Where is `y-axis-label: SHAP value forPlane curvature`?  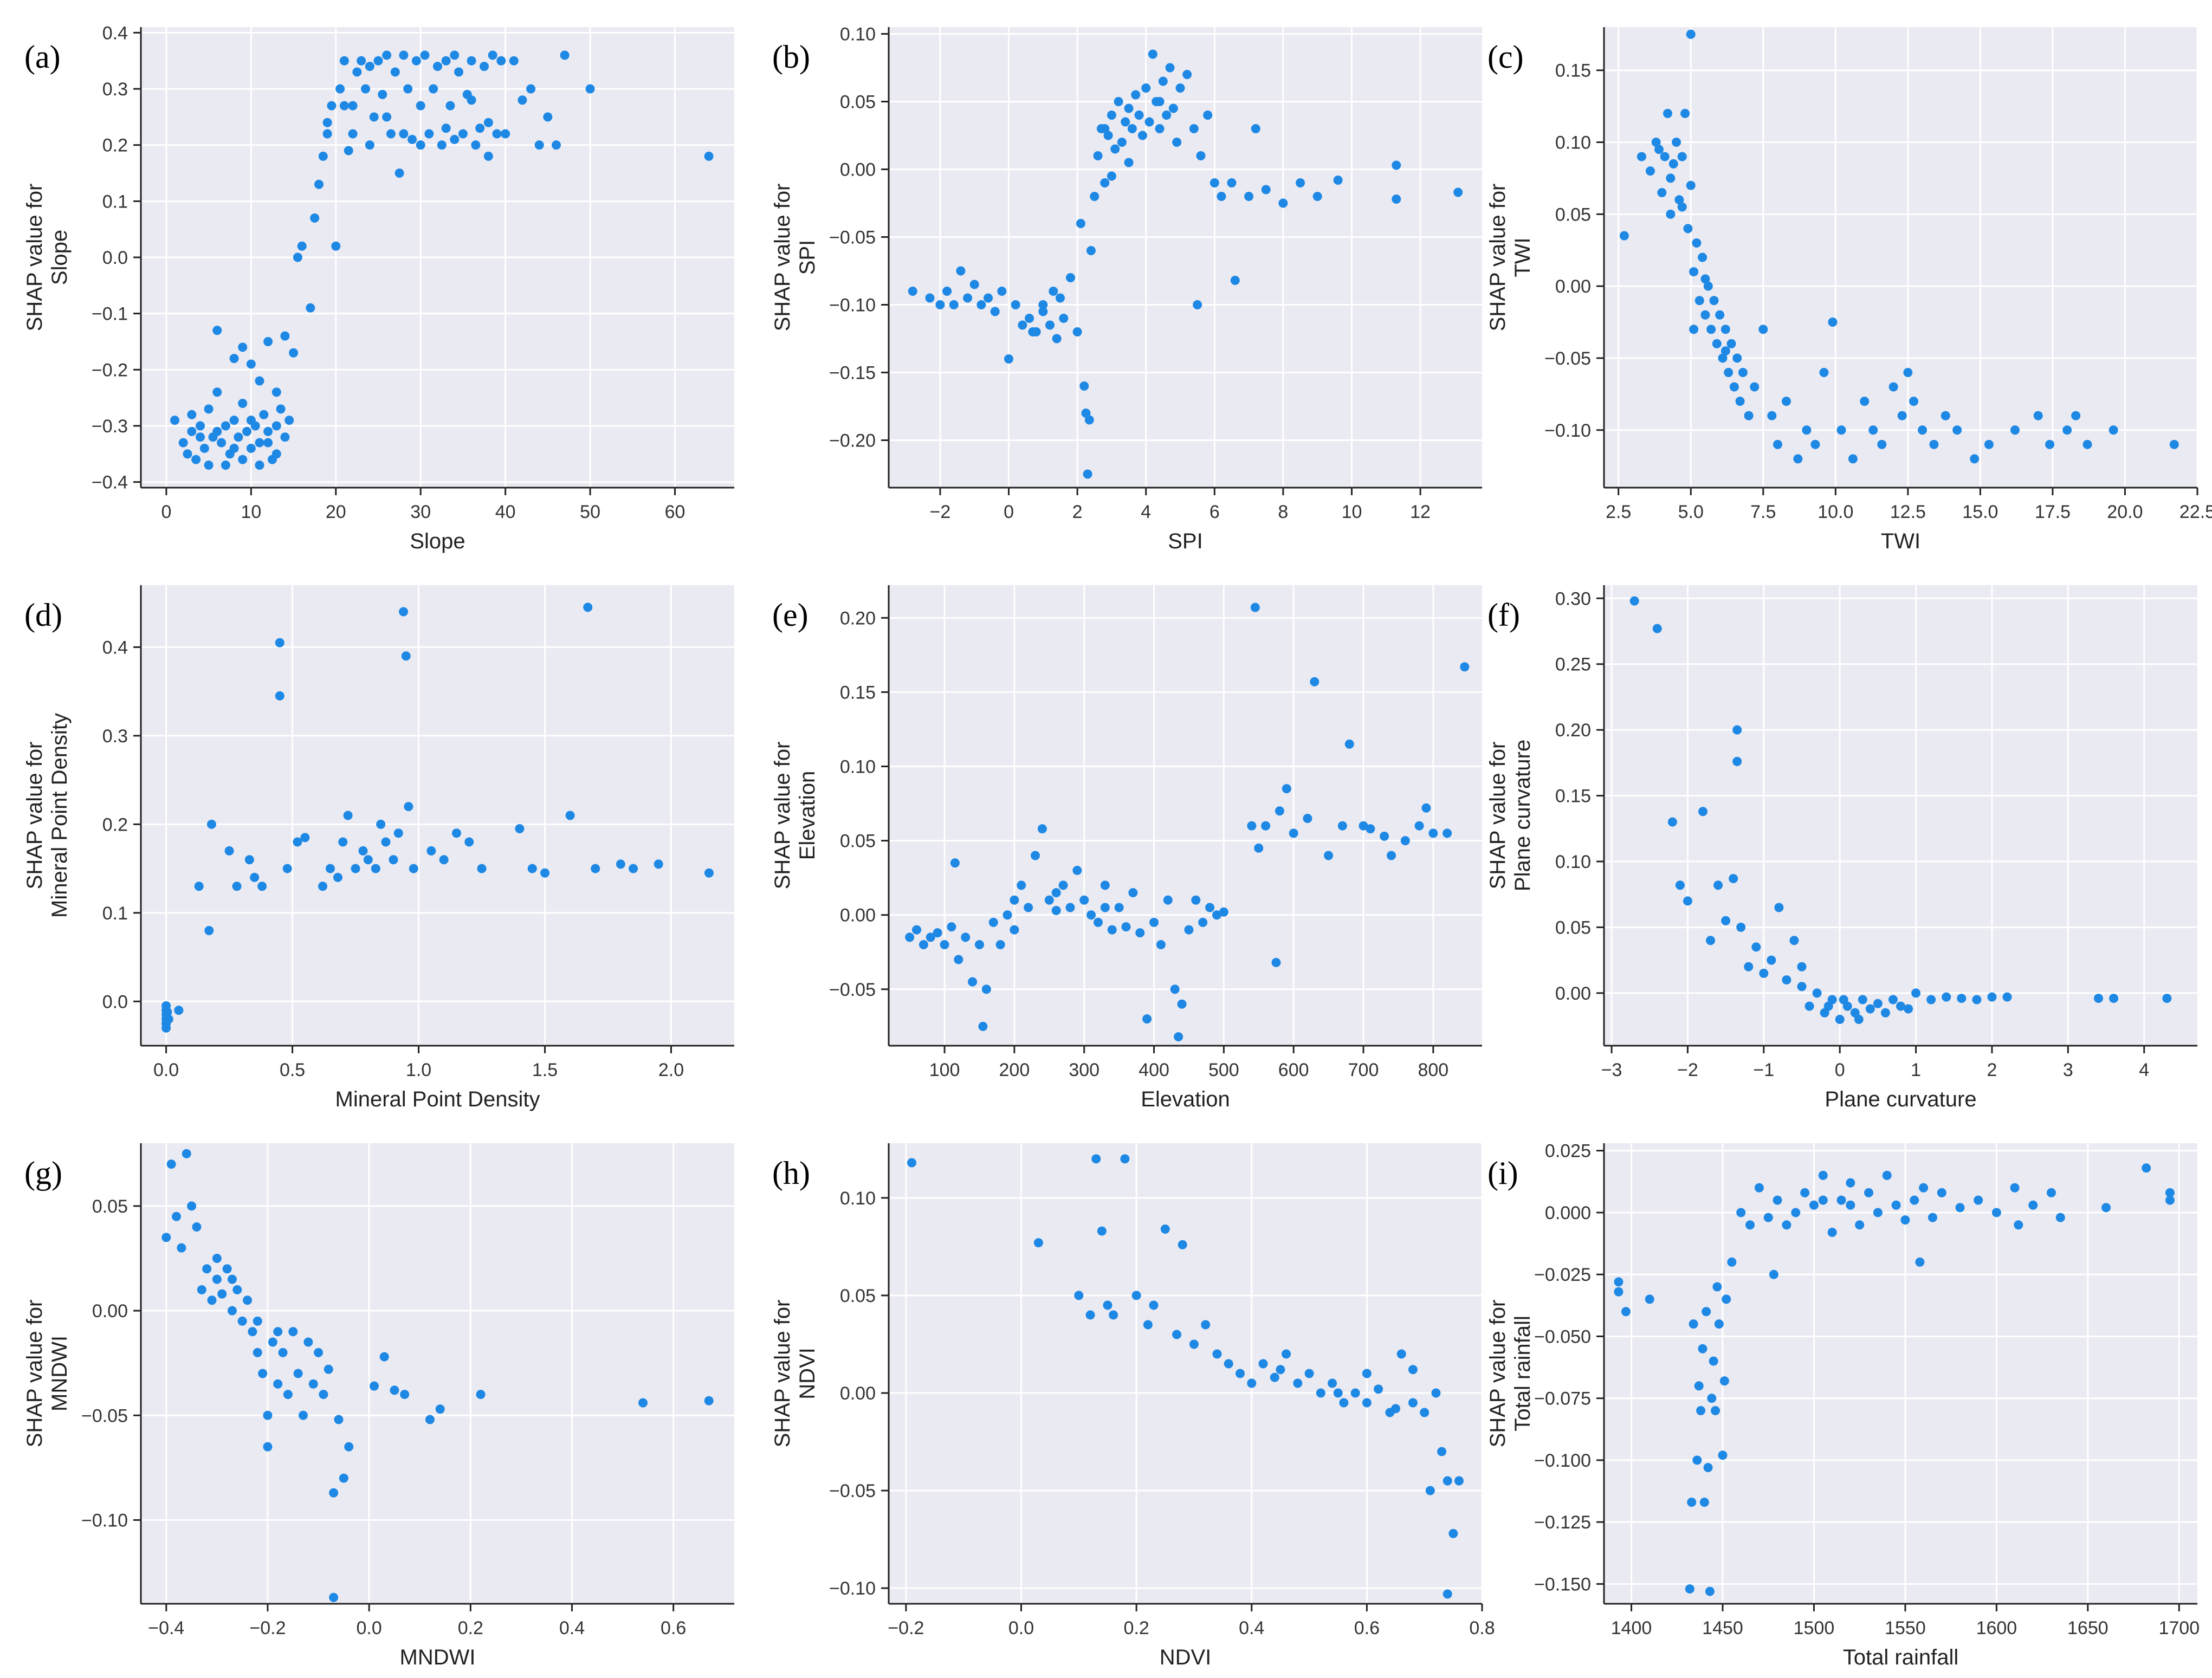
y-axis-label: SHAP value forPlane curvature is located at coordinates (1510, 815).